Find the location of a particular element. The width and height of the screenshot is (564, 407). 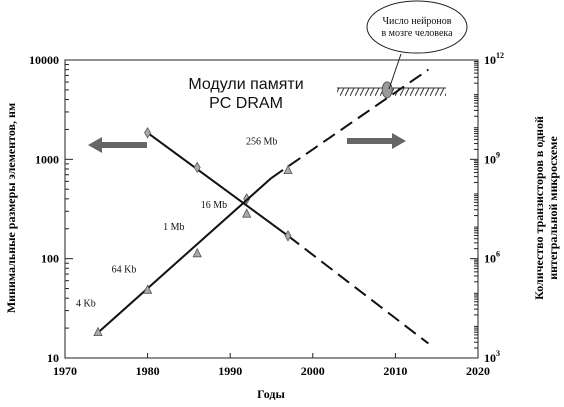

series-1-dashed-line is located at coordinates (349, 123).